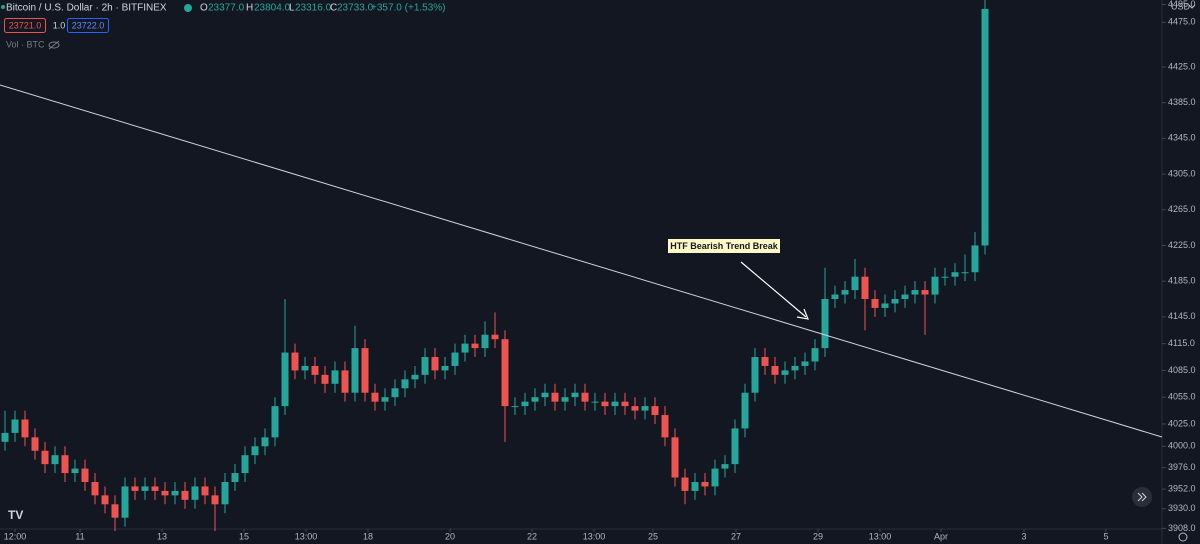 The height and width of the screenshot is (544, 1200). What do you see at coordinates (773, 289) in the screenshot?
I see `annotation-arrow` at bounding box center [773, 289].